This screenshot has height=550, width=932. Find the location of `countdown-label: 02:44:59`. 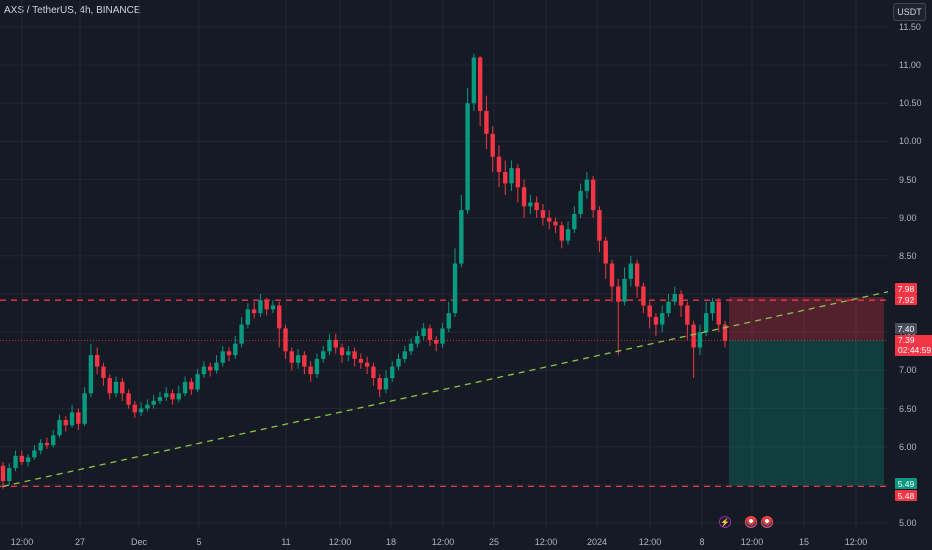

countdown-label: 02:44:59 is located at coordinates (915, 350).